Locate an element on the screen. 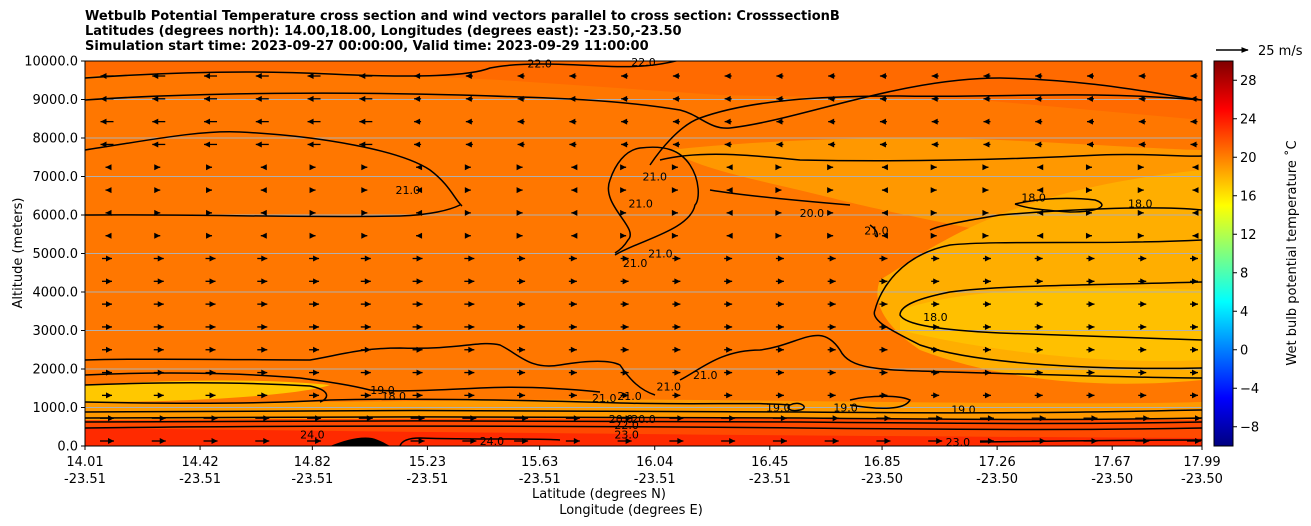  contour-label: 23.0 is located at coordinates (626, 434).